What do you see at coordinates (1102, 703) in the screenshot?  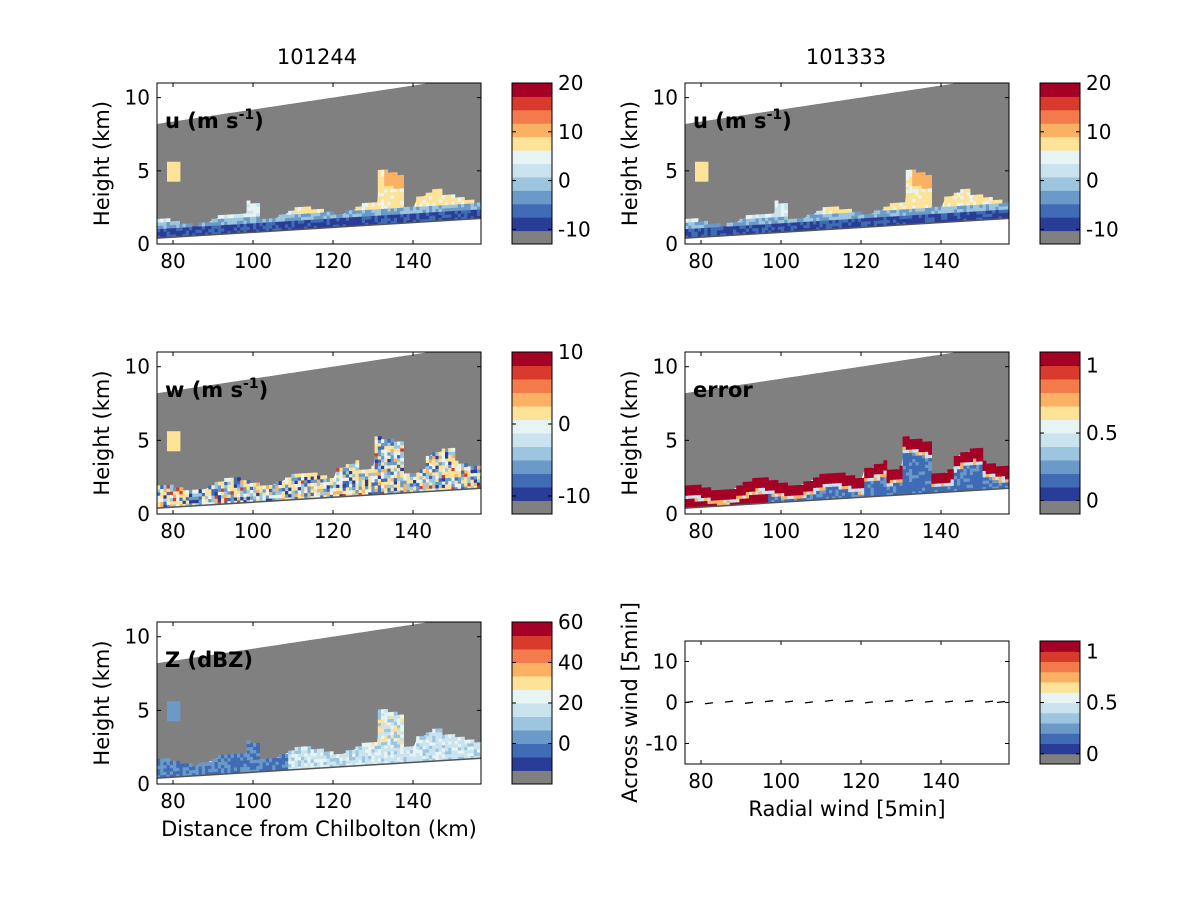 I see `colorbar-tick-label: 0.5` at bounding box center [1102, 703].